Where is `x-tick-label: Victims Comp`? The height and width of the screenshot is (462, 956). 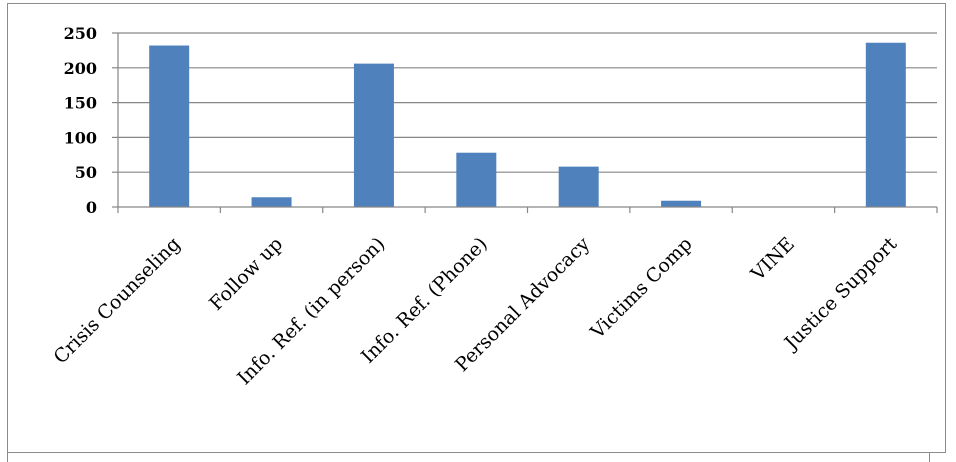
x-tick-label: Victims Comp is located at coordinates (641, 288).